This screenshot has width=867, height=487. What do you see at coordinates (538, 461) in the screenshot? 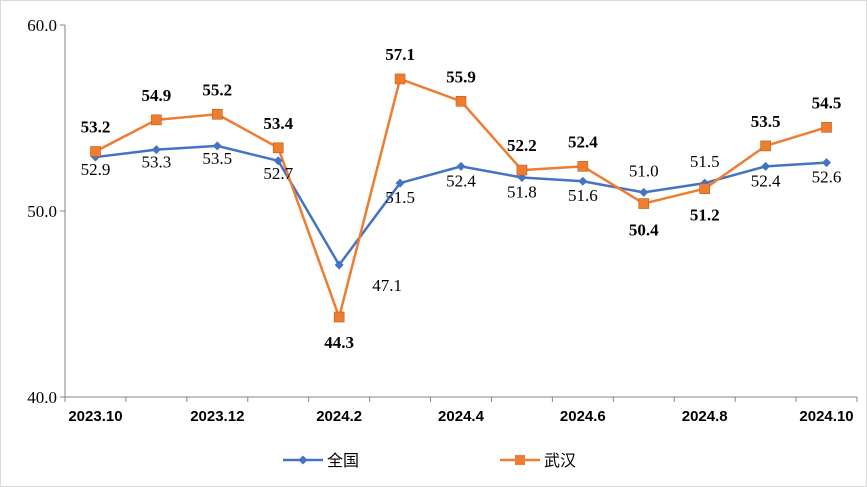
I see `legend-item-武汉: 武汉` at bounding box center [538, 461].